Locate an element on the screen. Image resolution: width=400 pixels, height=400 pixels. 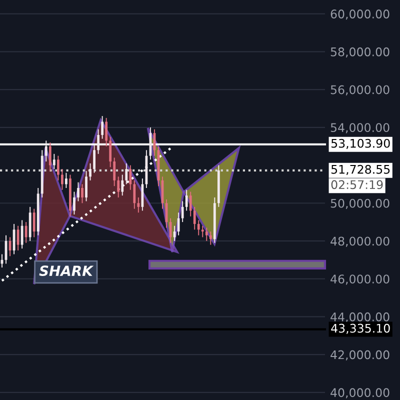
y-tick-label: 44,000.00 is located at coordinates (360, 317).